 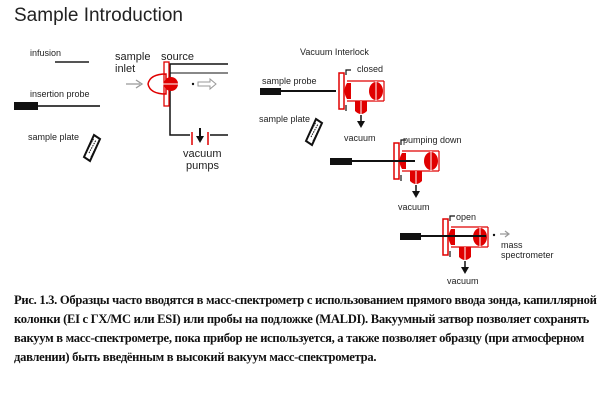 What do you see at coordinates (432, 140) in the screenshot?
I see `state-pumping-down-label: pumping down` at bounding box center [432, 140].